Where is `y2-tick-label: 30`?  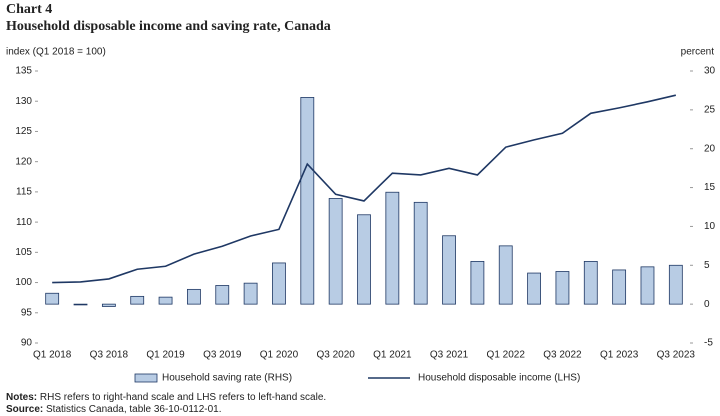 y2-tick-label: 30 is located at coordinates (710, 71).